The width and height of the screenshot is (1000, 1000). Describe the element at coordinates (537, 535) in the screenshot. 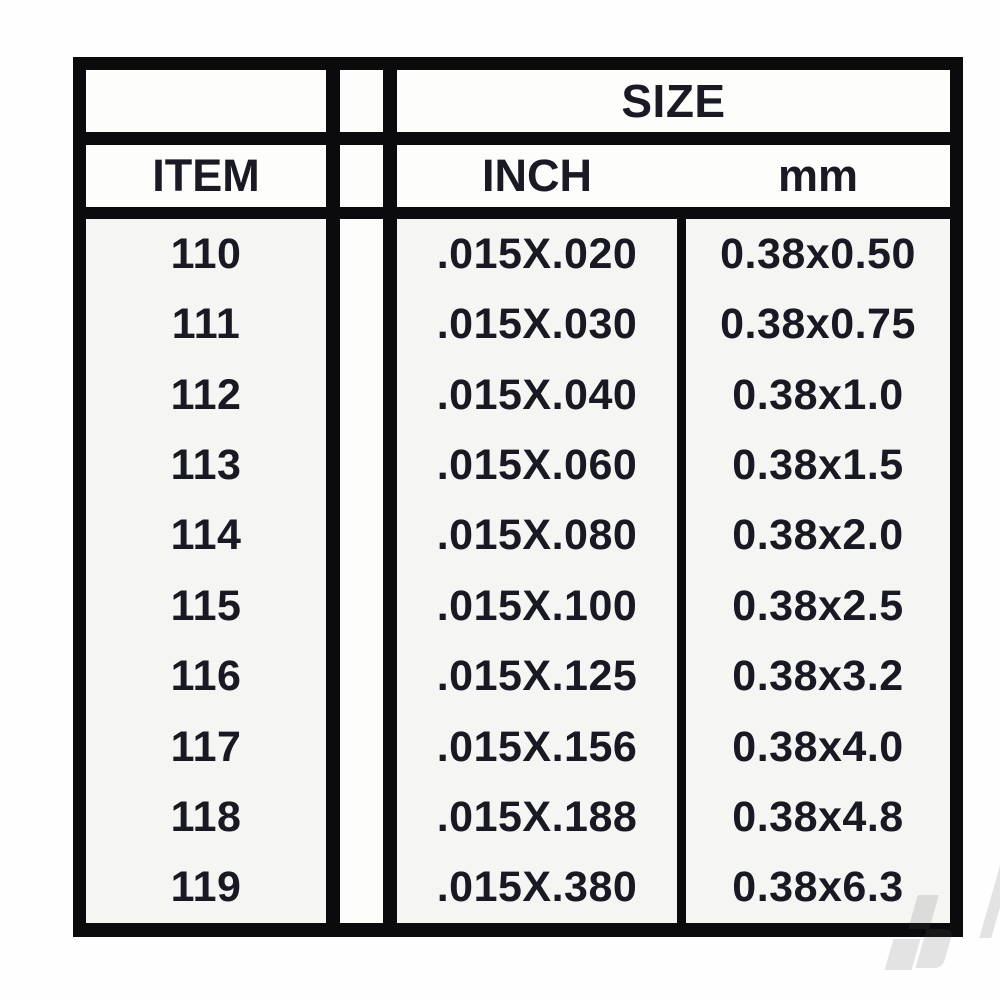

I see `inch-size: .015X.080` at that location.